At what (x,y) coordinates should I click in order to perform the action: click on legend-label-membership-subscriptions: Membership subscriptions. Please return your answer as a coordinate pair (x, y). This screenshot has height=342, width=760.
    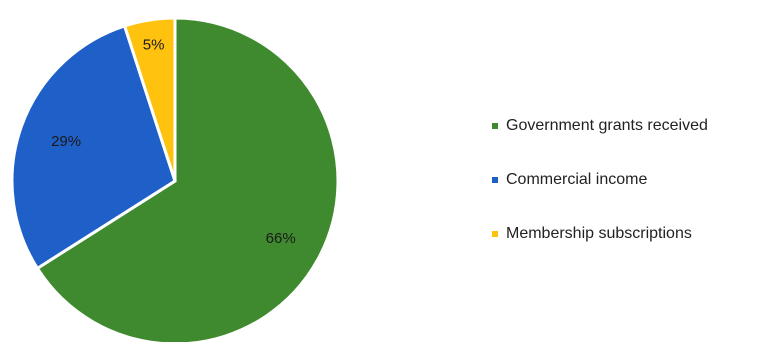
    Looking at the image, I should click on (599, 233).